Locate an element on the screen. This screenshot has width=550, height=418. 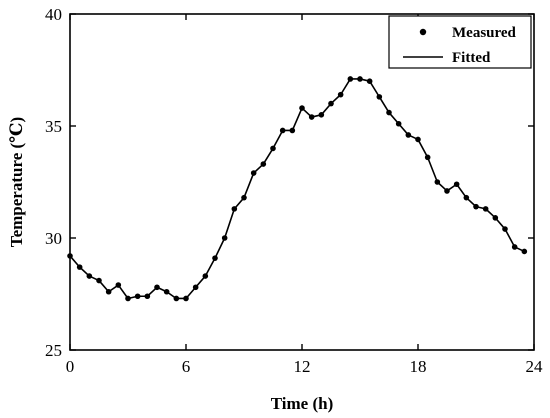
x-tick-label: 18 is located at coordinates (418, 366).